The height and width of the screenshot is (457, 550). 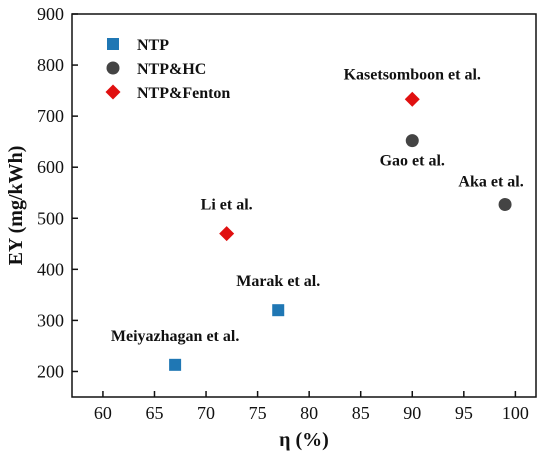 What do you see at coordinates (490, 181) in the screenshot?
I see `point-label: Aka et al.` at bounding box center [490, 181].